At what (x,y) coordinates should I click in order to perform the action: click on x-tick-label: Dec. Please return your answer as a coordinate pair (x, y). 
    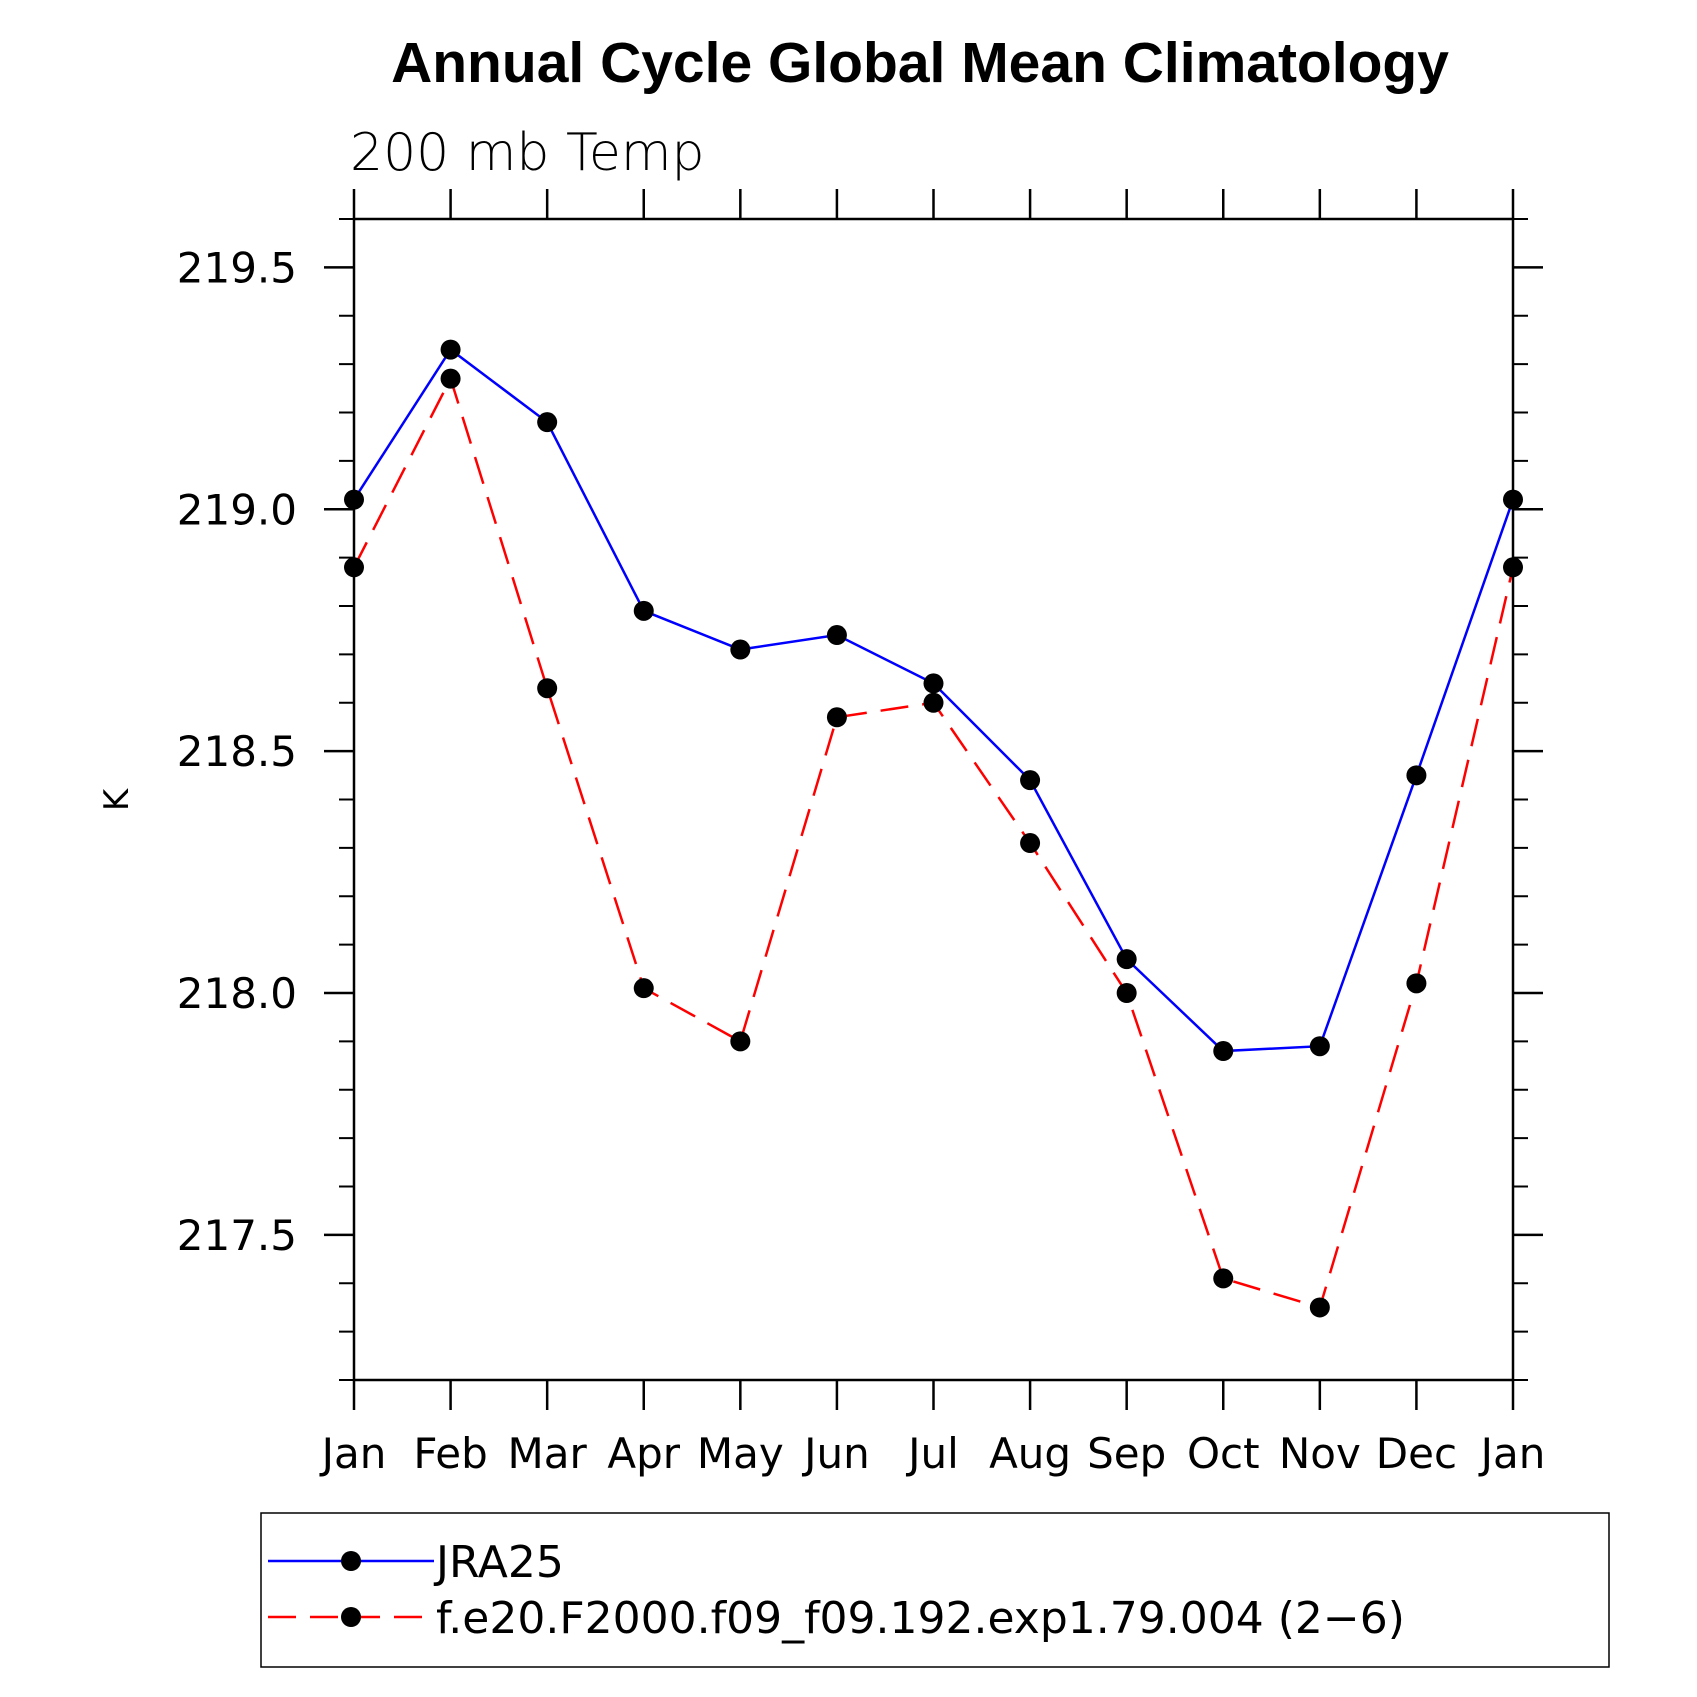
    Looking at the image, I should click on (1416, 1453).